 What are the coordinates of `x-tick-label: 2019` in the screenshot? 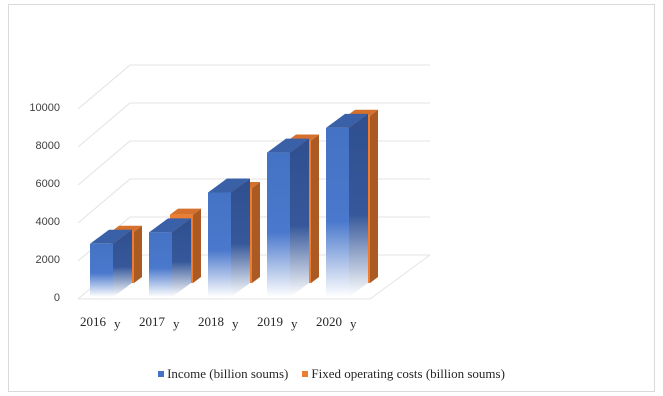 It's located at (270, 321).